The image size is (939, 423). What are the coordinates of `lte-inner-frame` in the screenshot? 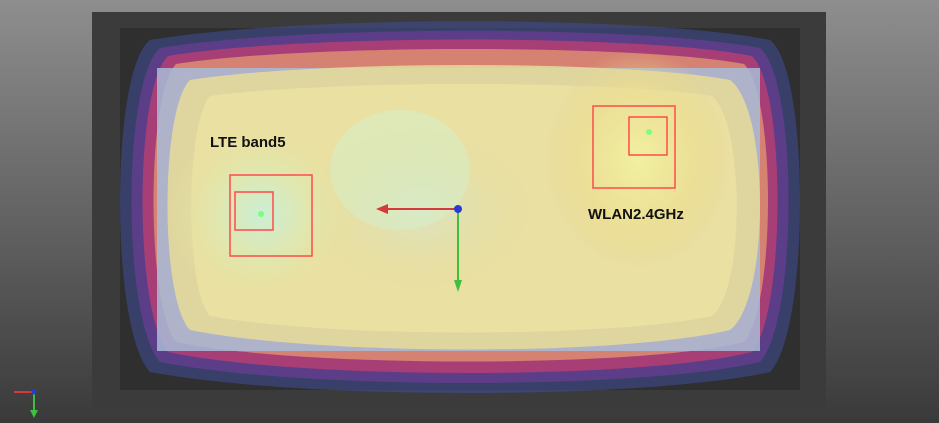 It's located at (254, 211).